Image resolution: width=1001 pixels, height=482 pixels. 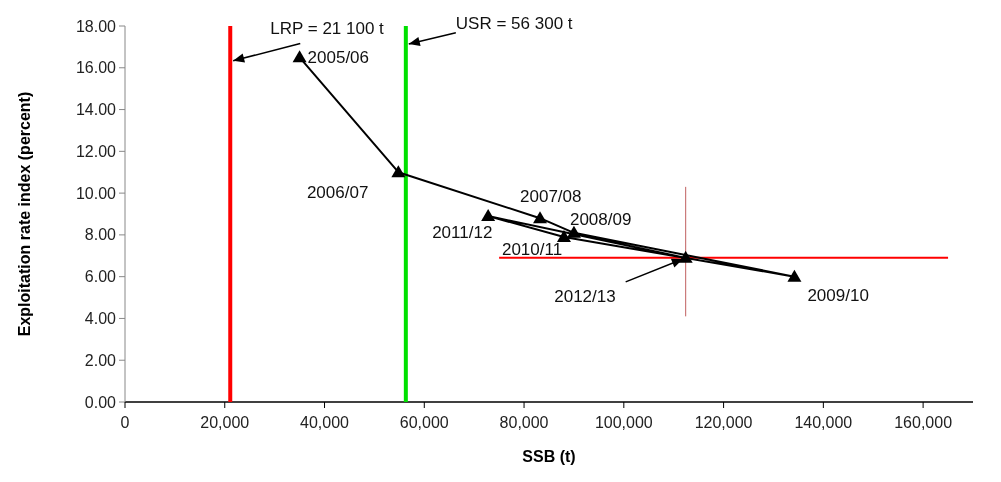 What do you see at coordinates (923, 422) in the screenshot?
I see `x-tick-label: 160,000` at bounding box center [923, 422].